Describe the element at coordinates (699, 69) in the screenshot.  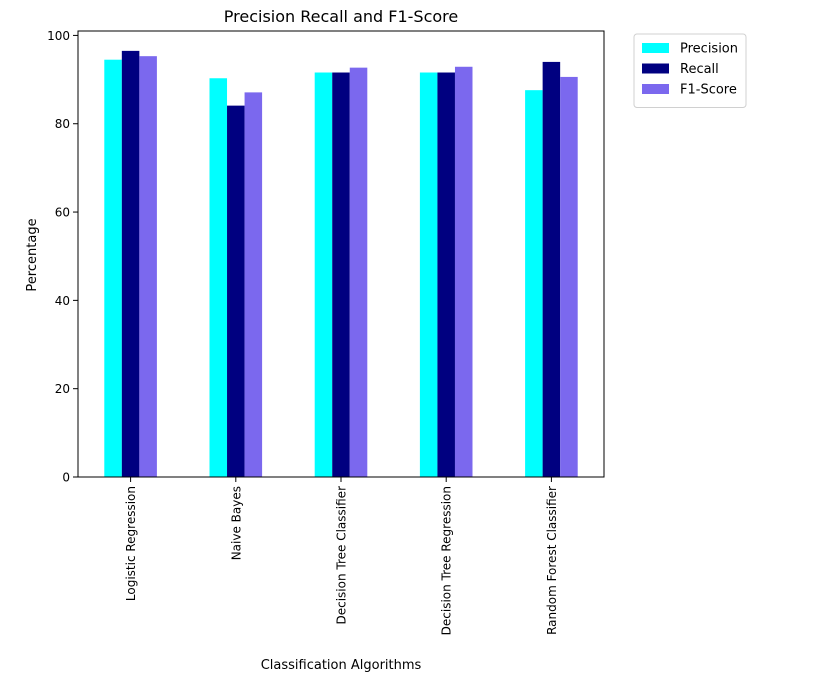
I see `legend-label-recall: Recall` at that location.